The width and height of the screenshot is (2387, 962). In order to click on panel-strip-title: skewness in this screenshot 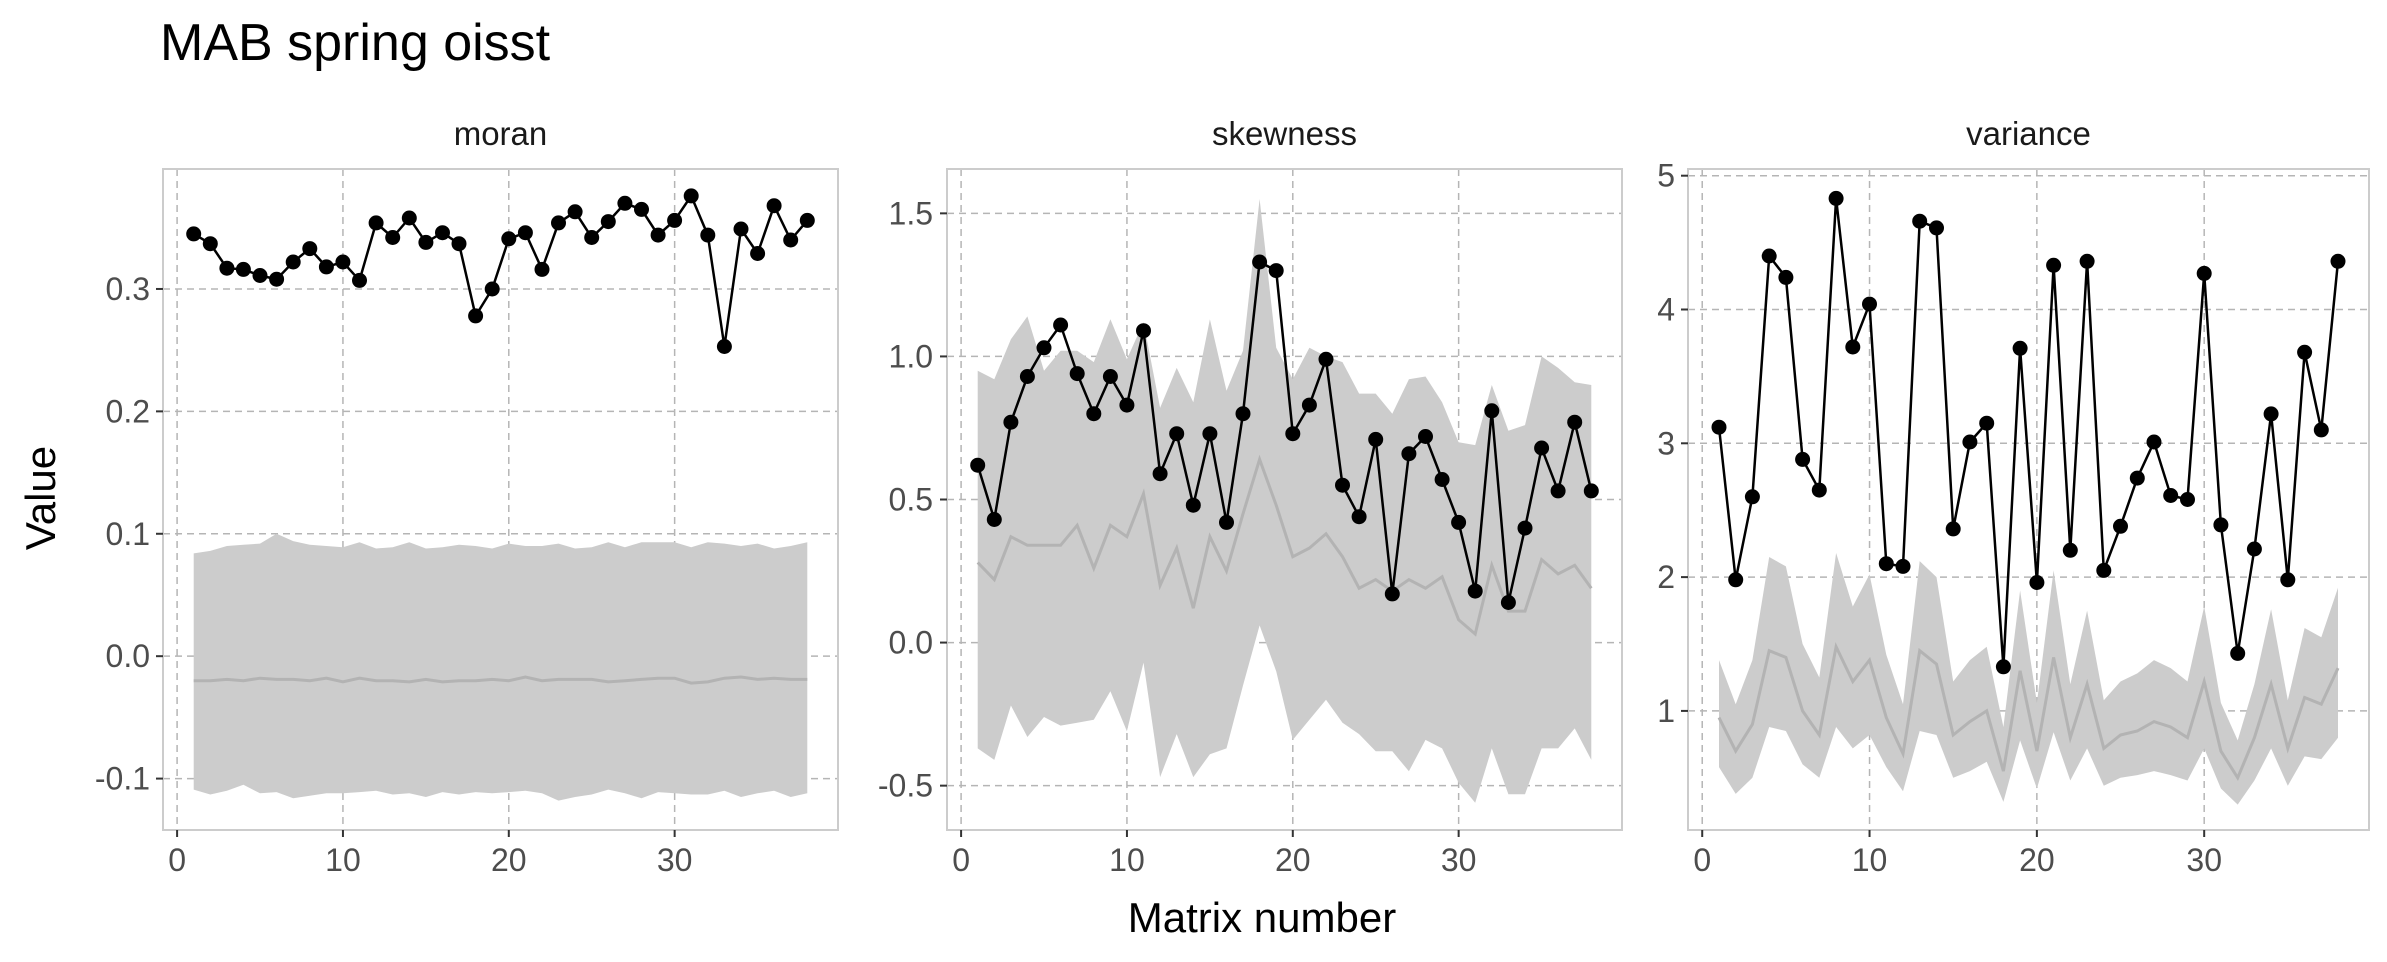, I will do `click(1284, 133)`.